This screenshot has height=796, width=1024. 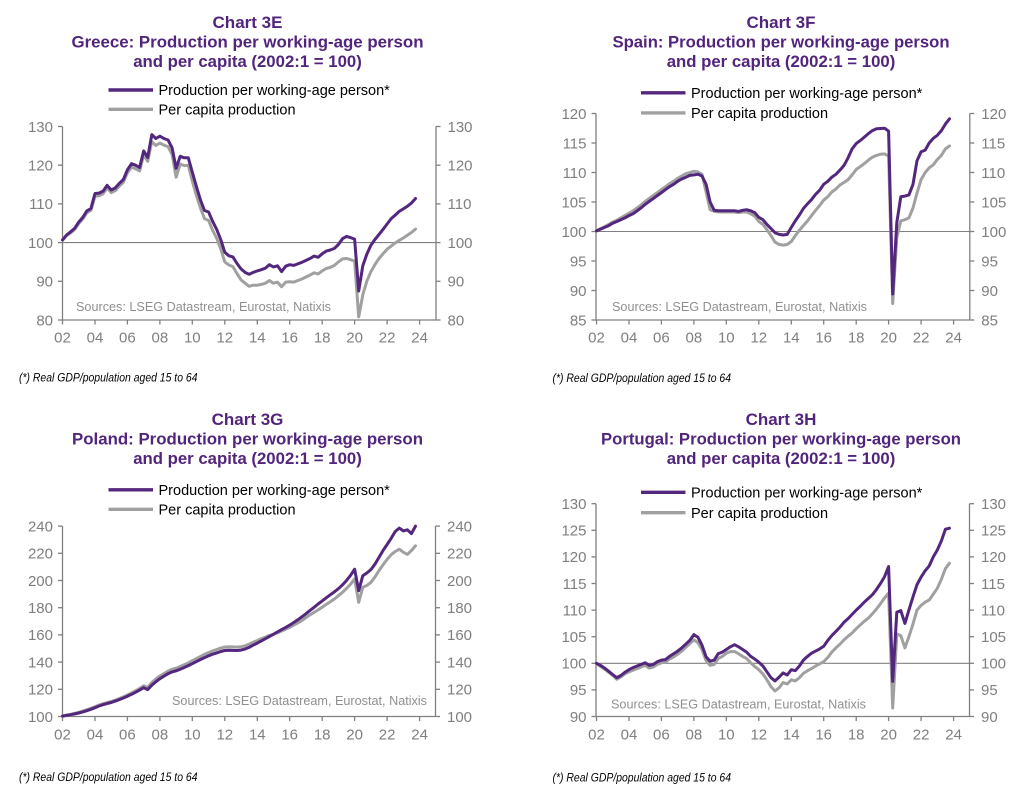 What do you see at coordinates (573, 531) in the screenshot?
I see `svg-text: 125` at bounding box center [573, 531].